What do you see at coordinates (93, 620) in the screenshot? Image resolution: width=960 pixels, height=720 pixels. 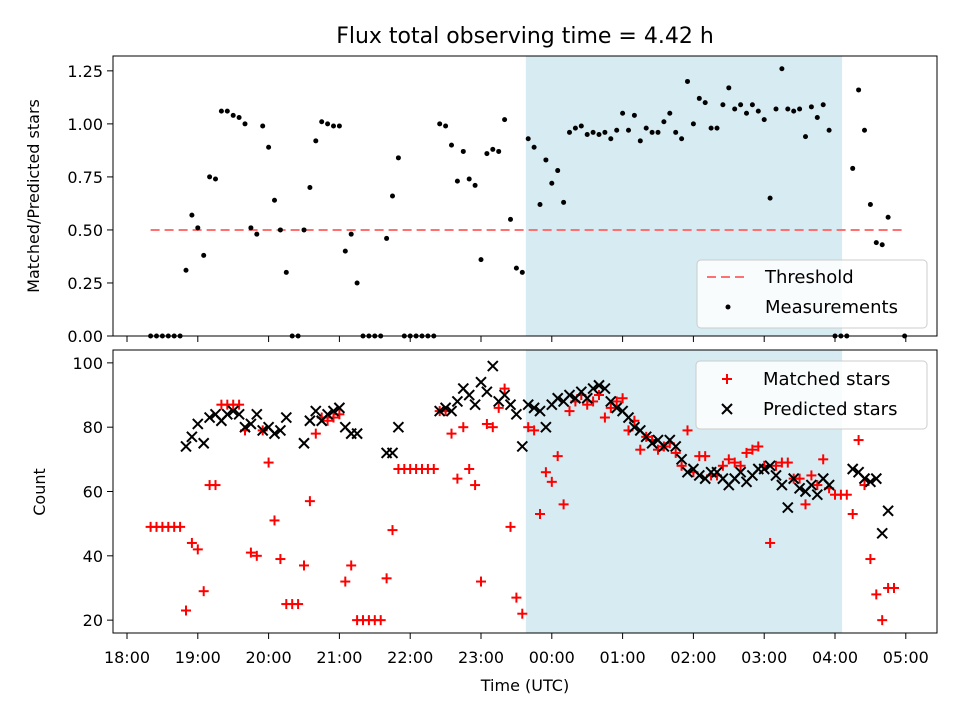 I see `y-tick-label: 20` at bounding box center [93, 620].